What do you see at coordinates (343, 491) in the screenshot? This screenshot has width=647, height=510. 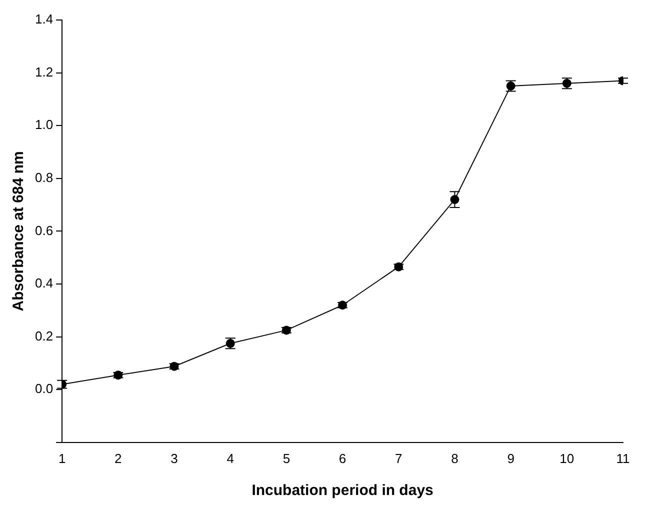 I see `x-axis-title: Incubation period in days` at bounding box center [343, 491].